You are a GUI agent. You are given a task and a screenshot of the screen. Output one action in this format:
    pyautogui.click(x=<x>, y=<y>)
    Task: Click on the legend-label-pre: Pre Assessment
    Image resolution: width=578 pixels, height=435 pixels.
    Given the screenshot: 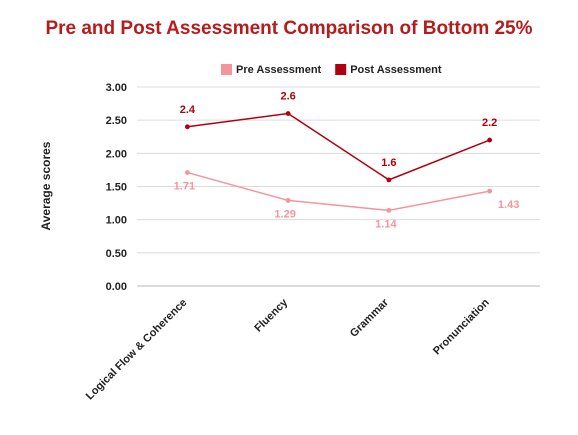 What is the action you would take?
    pyautogui.click(x=279, y=70)
    